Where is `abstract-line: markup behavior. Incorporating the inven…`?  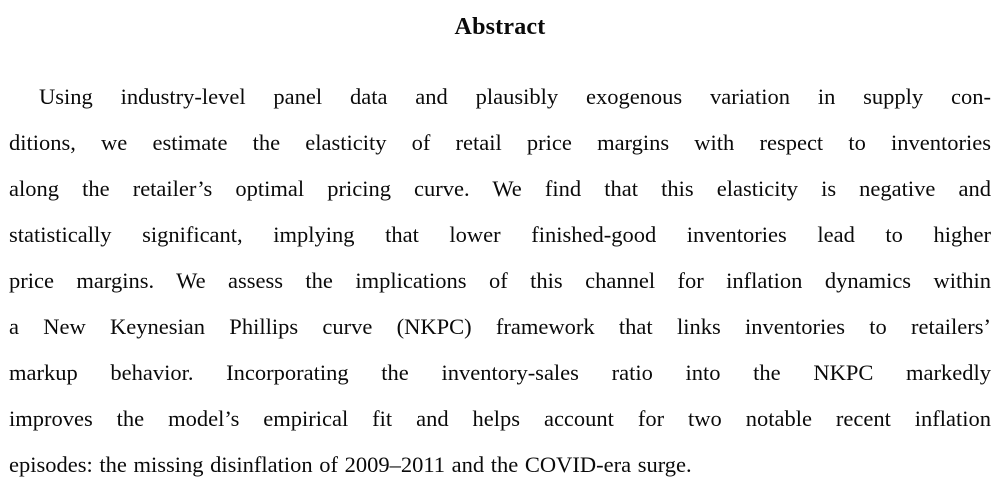 abstract-line: markup behavior. Incorporating the inven… is located at coordinates (500, 372).